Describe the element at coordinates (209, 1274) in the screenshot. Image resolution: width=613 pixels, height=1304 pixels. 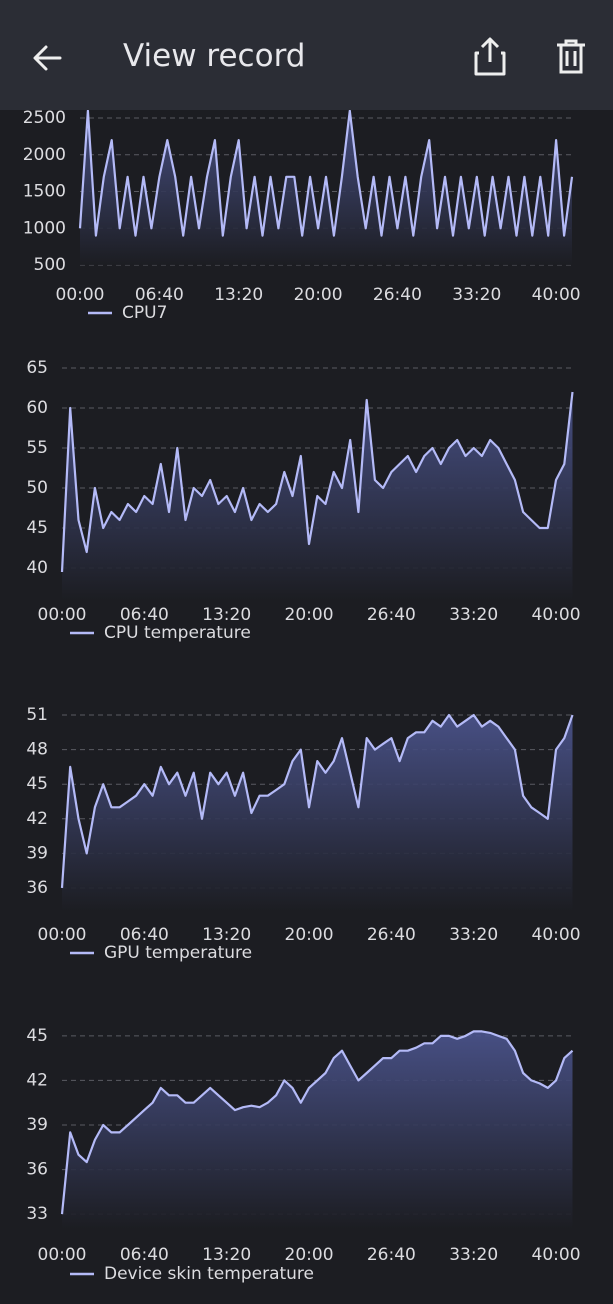
I see `legend-label: Device skin temperature` at that location.